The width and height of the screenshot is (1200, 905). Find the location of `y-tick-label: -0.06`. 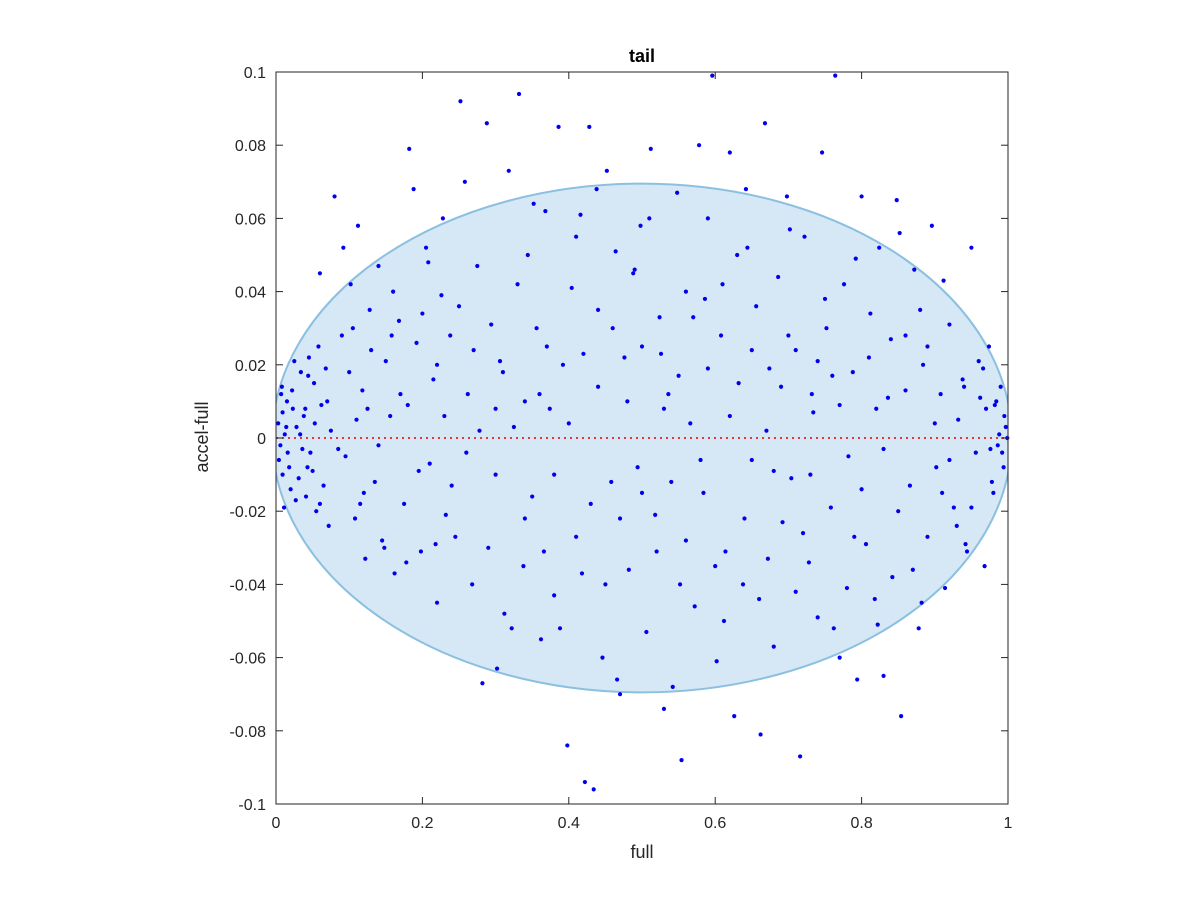

y-tick-label: -0.06 is located at coordinates (248, 659).